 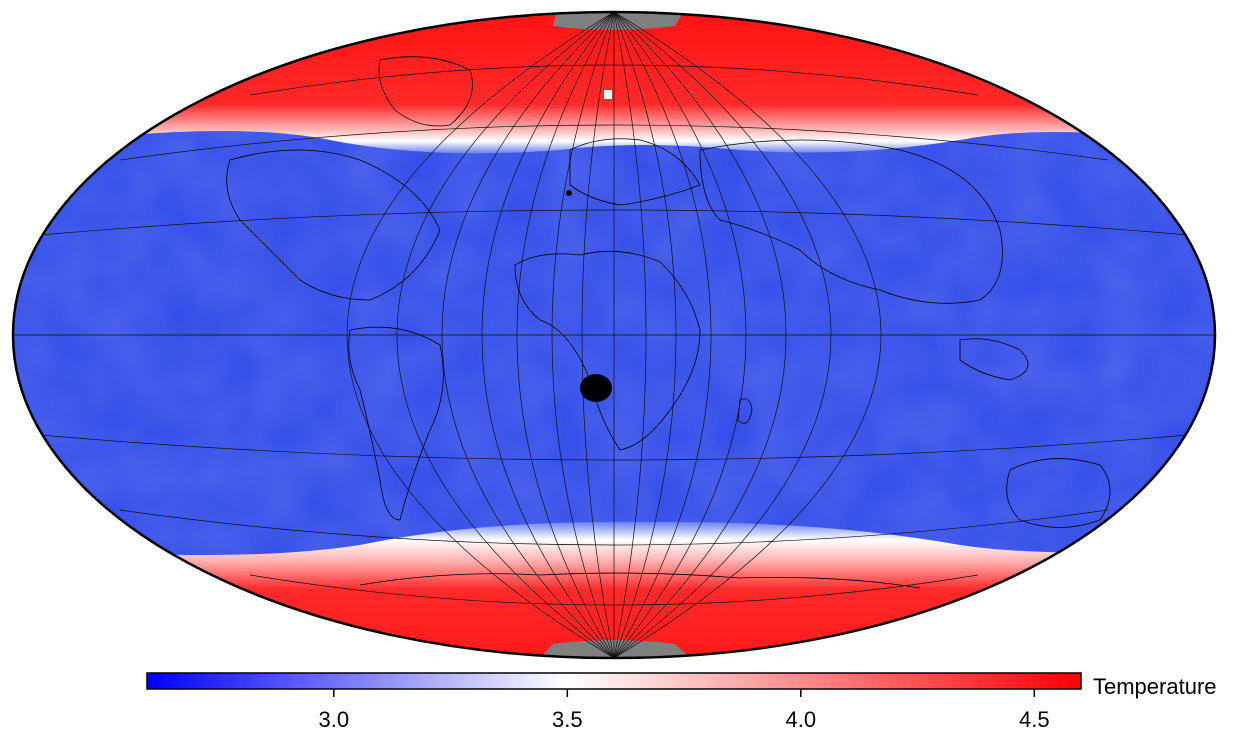 What do you see at coordinates (1155, 686) in the screenshot?
I see `colorbar-label: Temperature` at bounding box center [1155, 686].